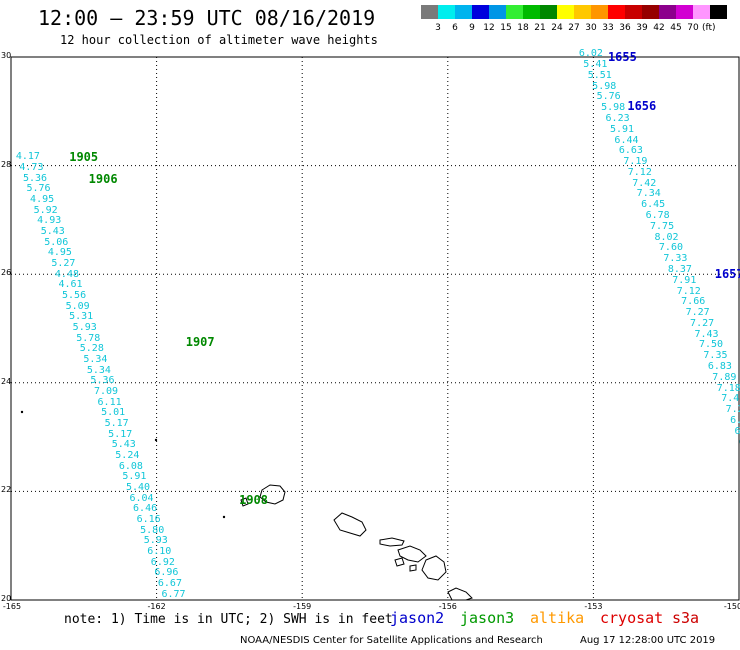 The width and height of the screenshot is (740, 650). What do you see at coordinates (693, 302) in the screenshot?
I see `wave-height-value: 7.66` at bounding box center [693, 302].